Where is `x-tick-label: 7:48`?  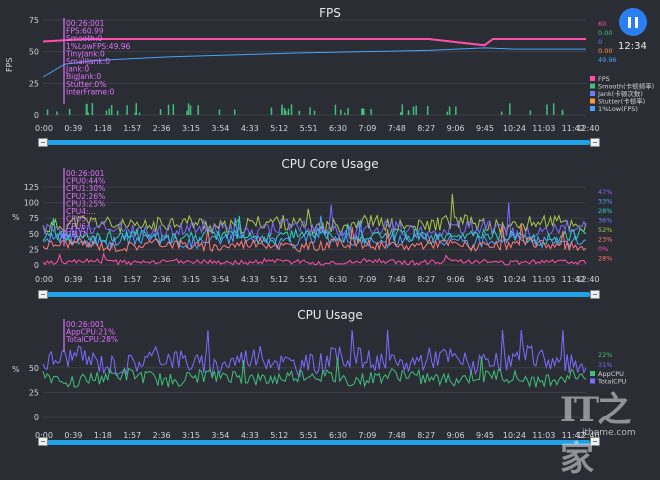 x-tick-label: 7:48 is located at coordinates (397, 128).